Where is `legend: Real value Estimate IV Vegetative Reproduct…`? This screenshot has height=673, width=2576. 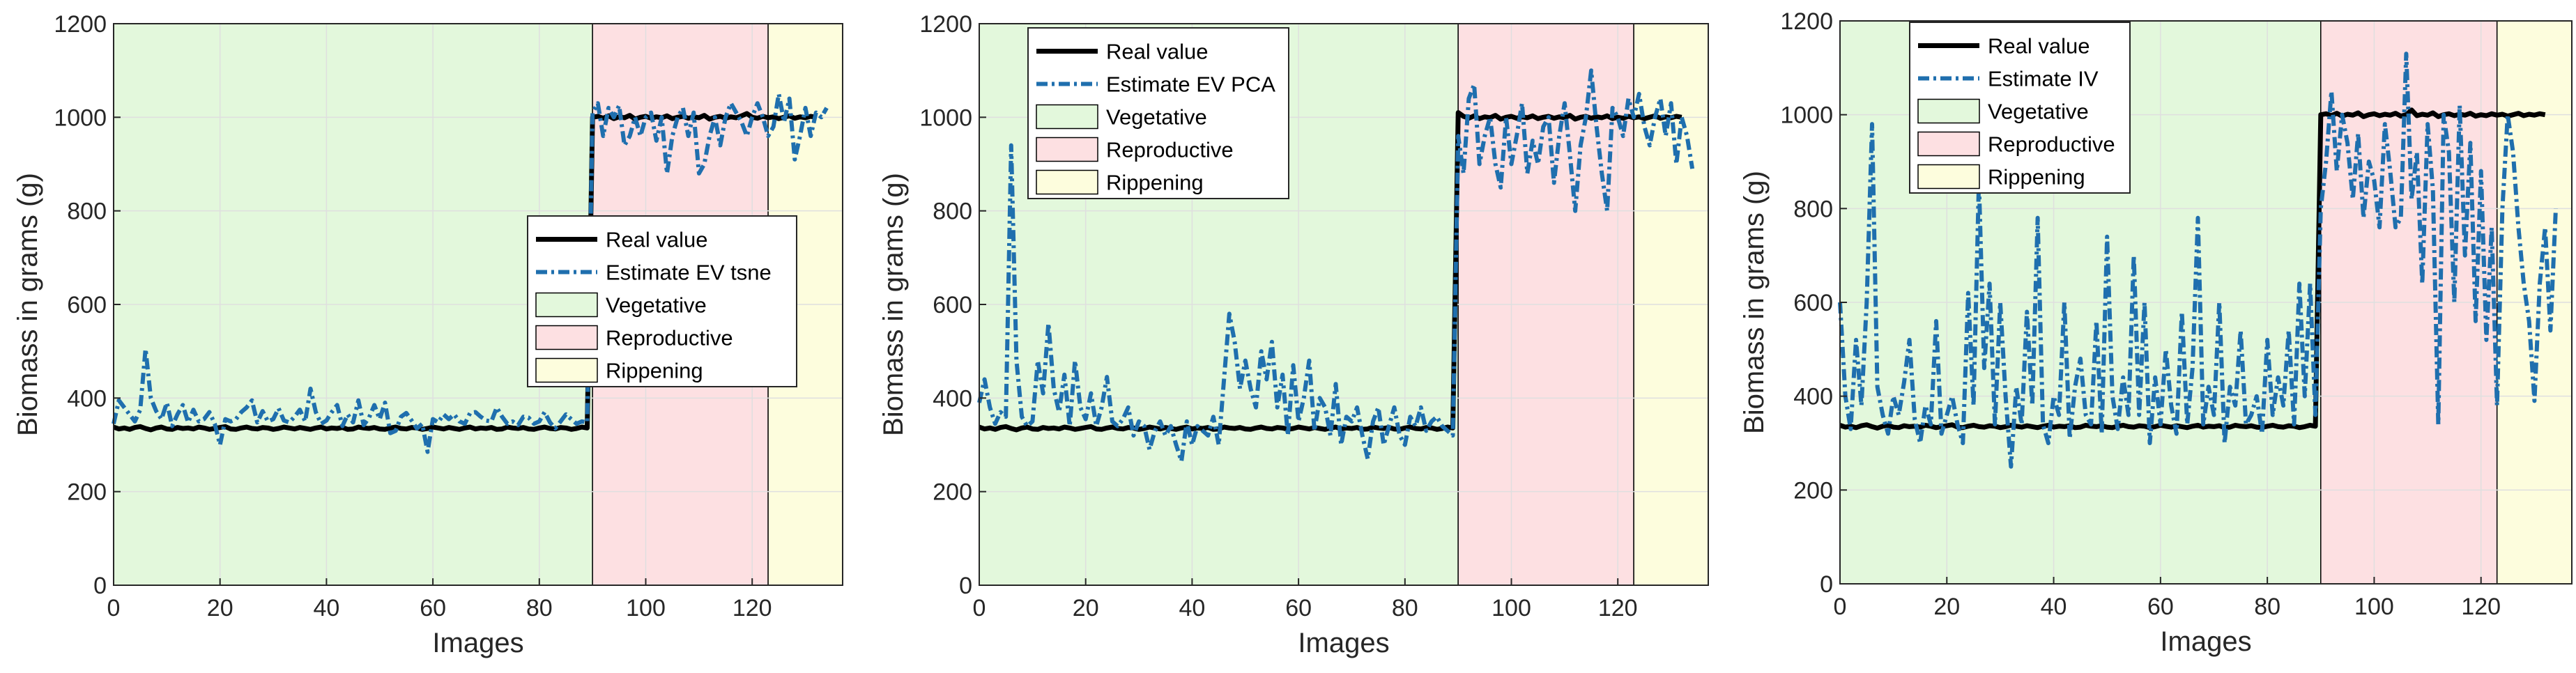
legend: Real value Estimate IV Vegetative Reproduct… is located at coordinates (2020, 108).